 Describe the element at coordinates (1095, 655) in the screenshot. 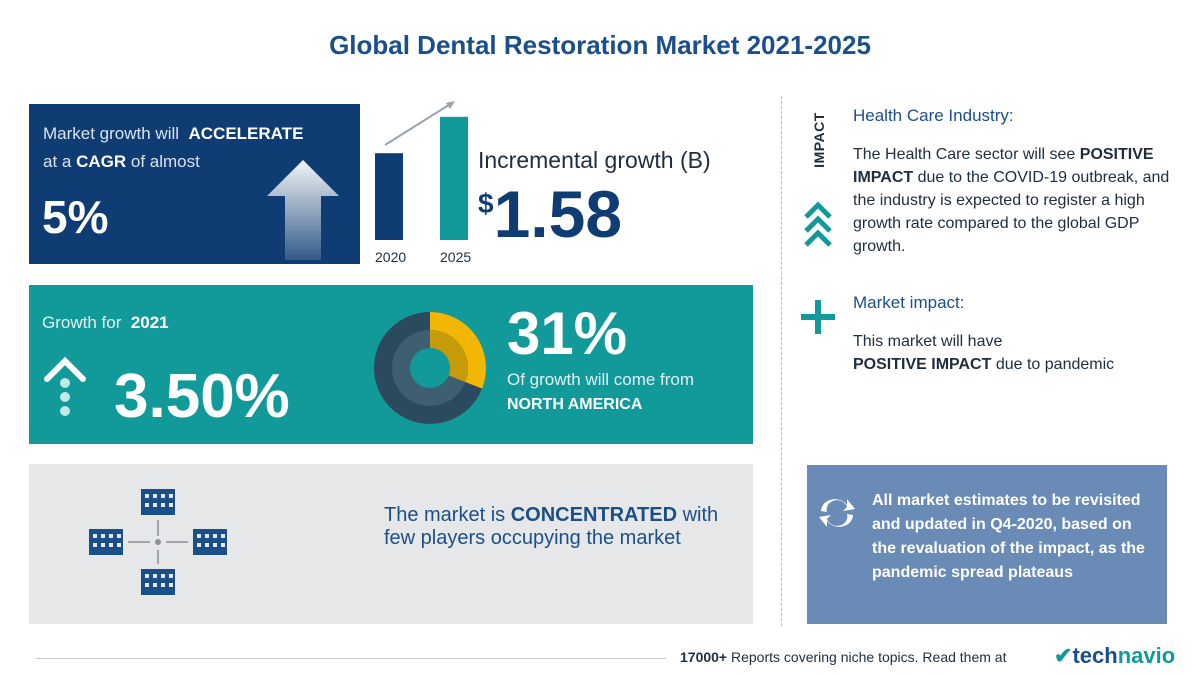

I see `logo-text-a: tech` at that location.